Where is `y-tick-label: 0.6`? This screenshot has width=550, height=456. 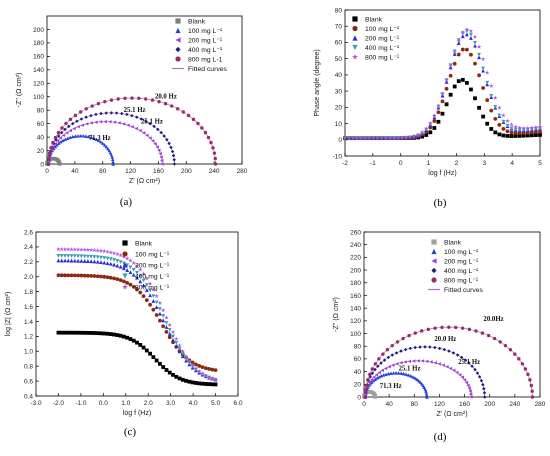
y-tick-label: 0.6 is located at coordinates (28, 381).